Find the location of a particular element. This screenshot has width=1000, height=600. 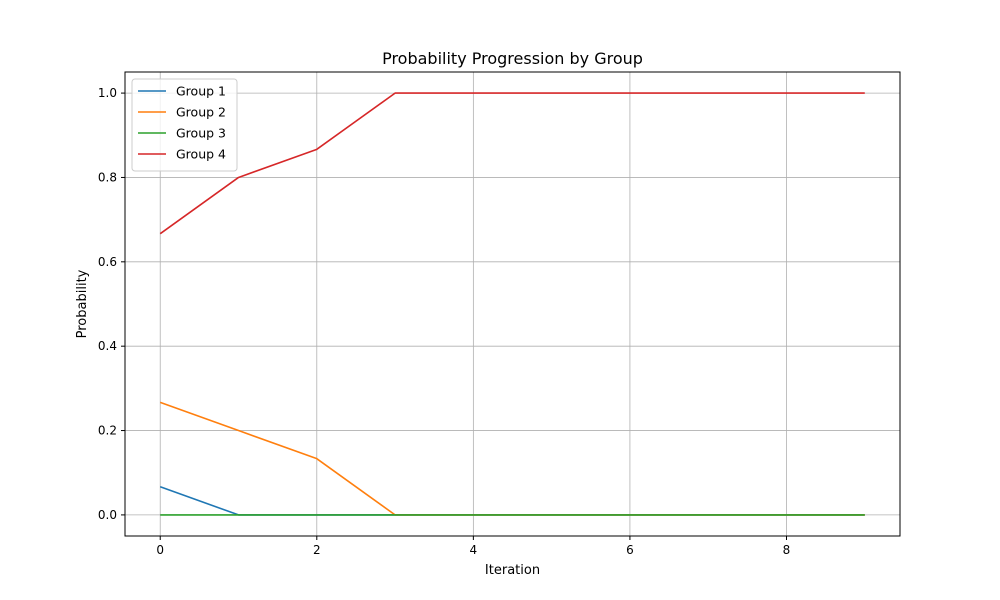

y-tick-label: 0.0 is located at coordinates (107, 515).